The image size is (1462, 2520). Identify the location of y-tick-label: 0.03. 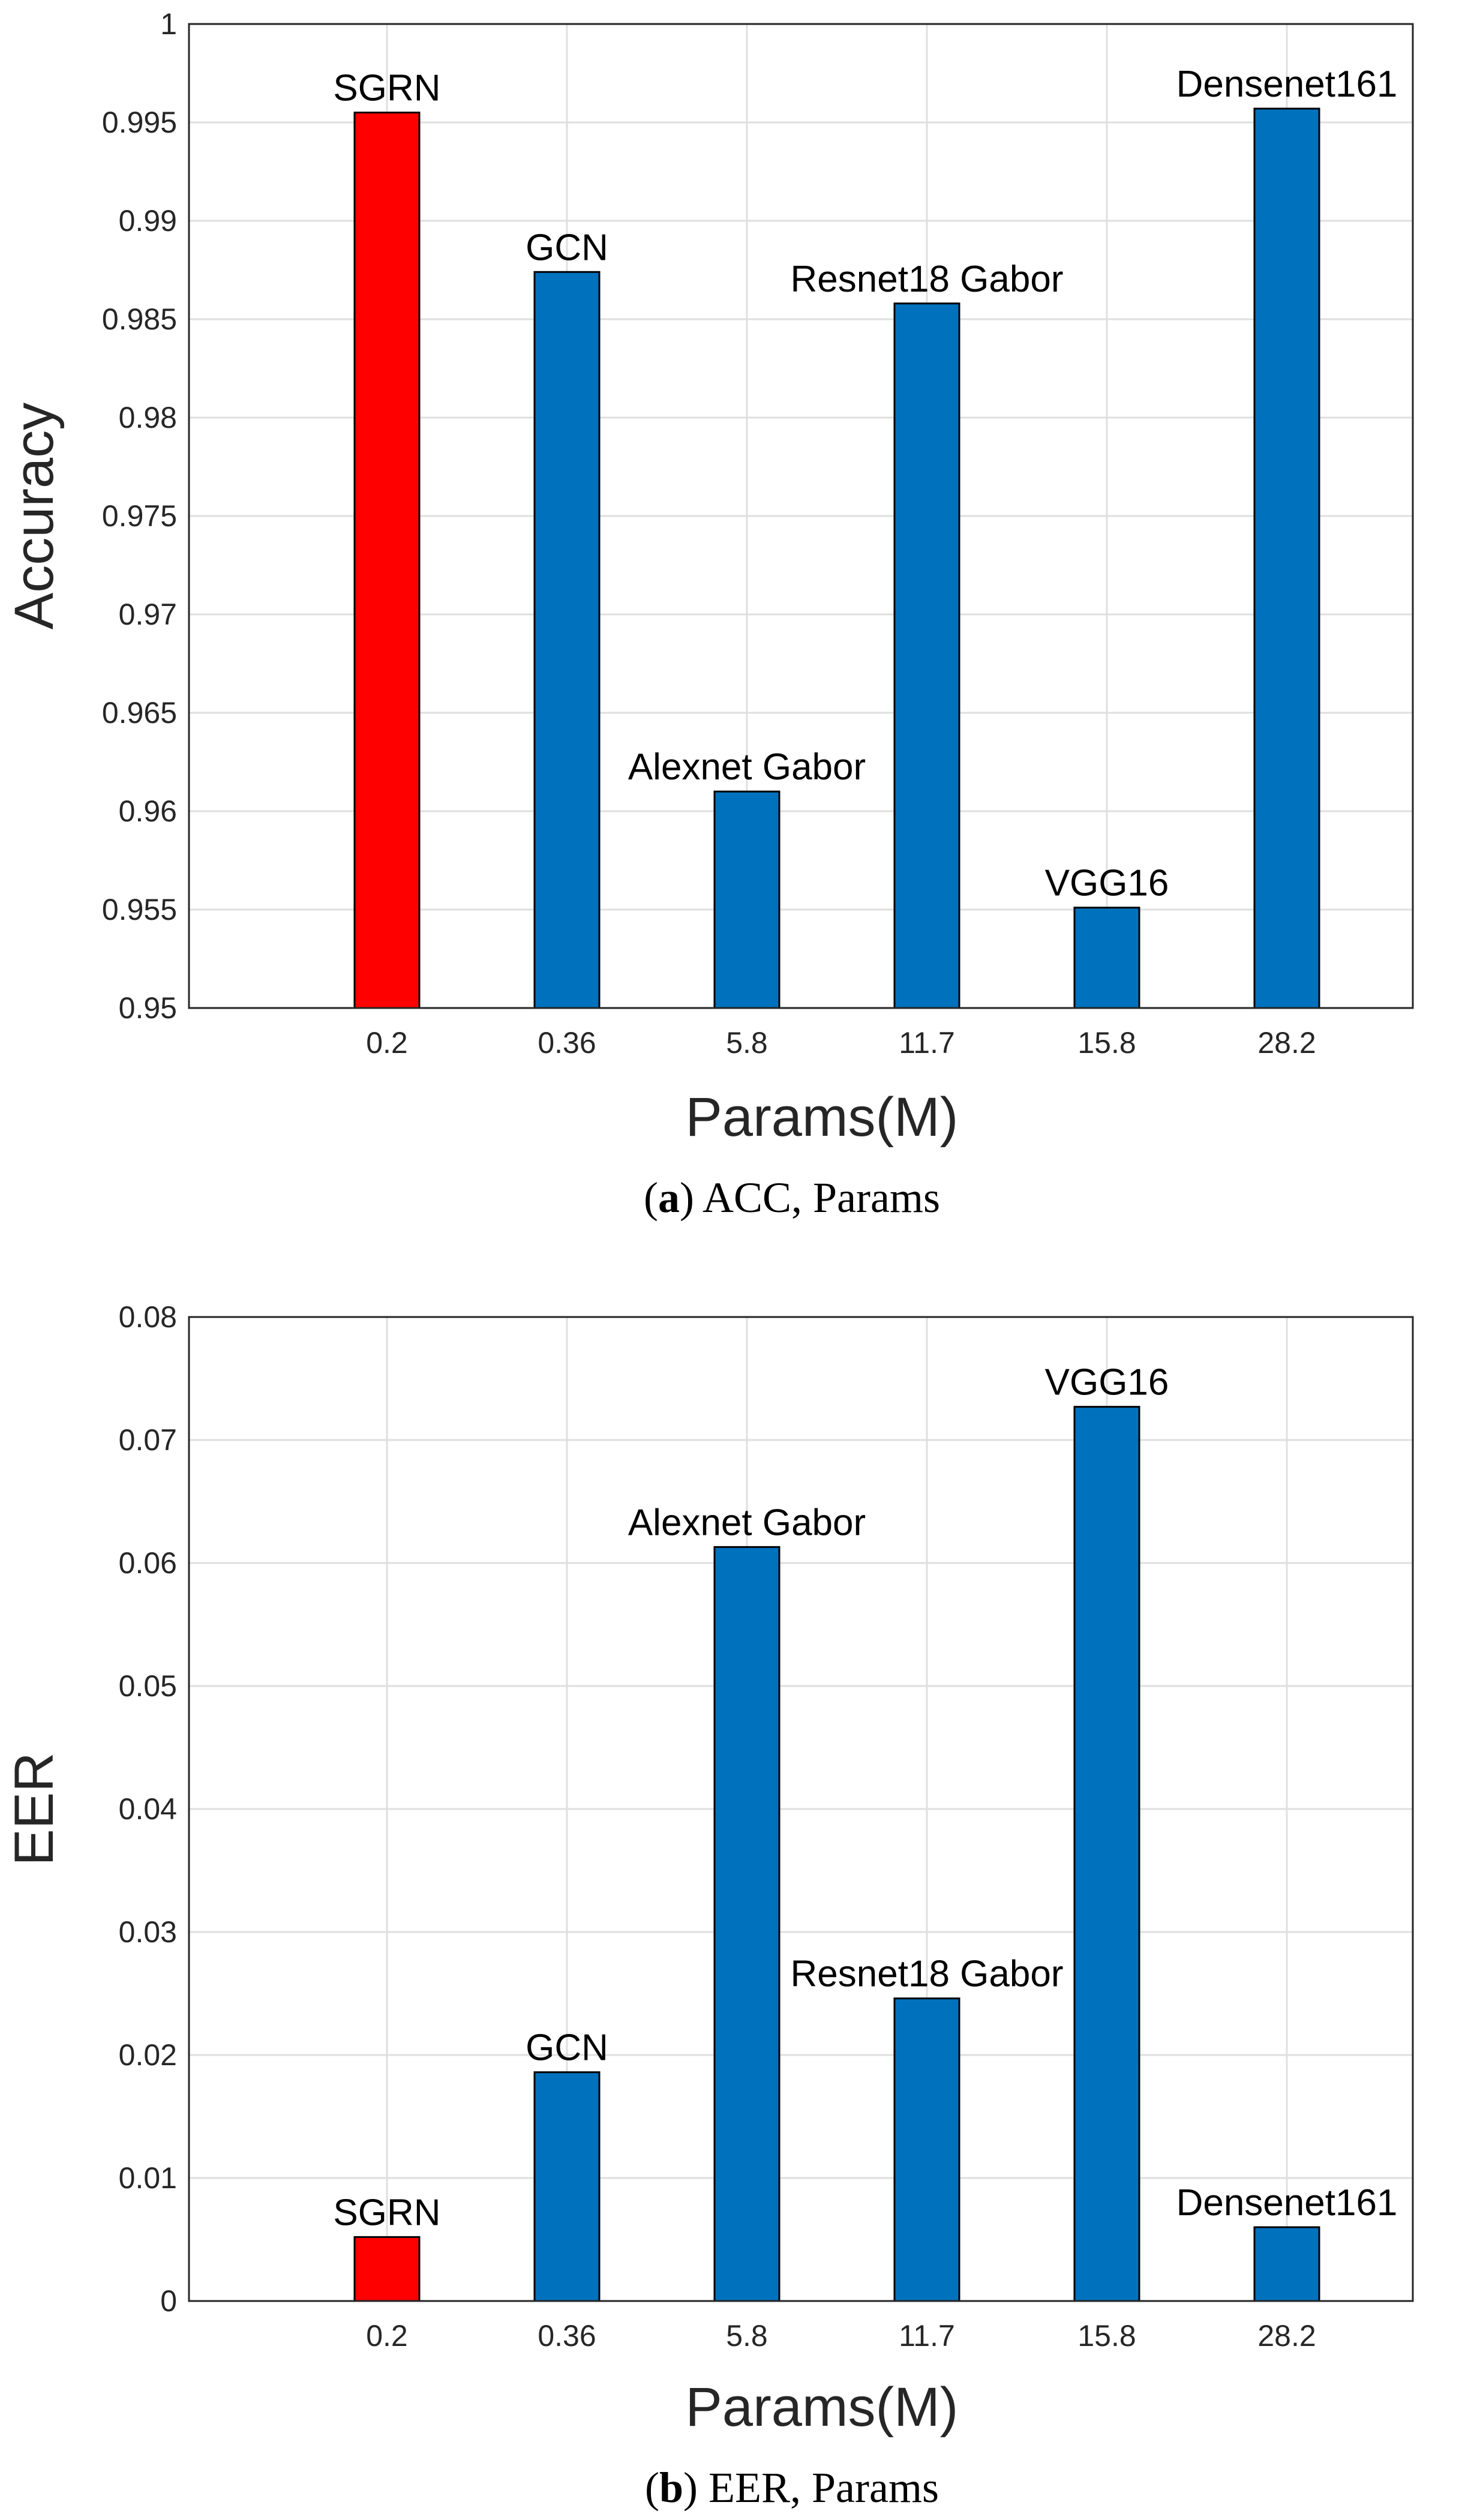
(148, 1932).